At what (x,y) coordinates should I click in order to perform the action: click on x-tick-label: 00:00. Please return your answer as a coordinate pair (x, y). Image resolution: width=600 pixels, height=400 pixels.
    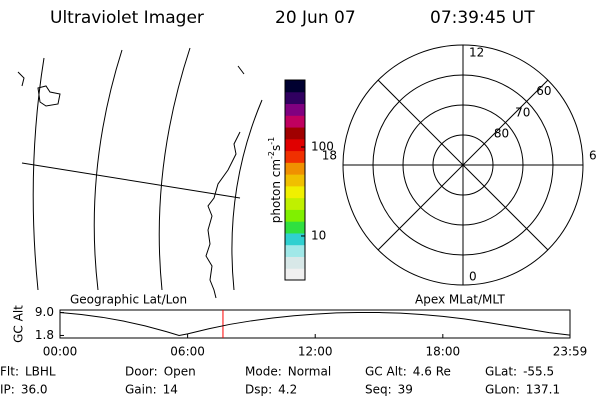
    Looking at the image, I should click on (60, 352).